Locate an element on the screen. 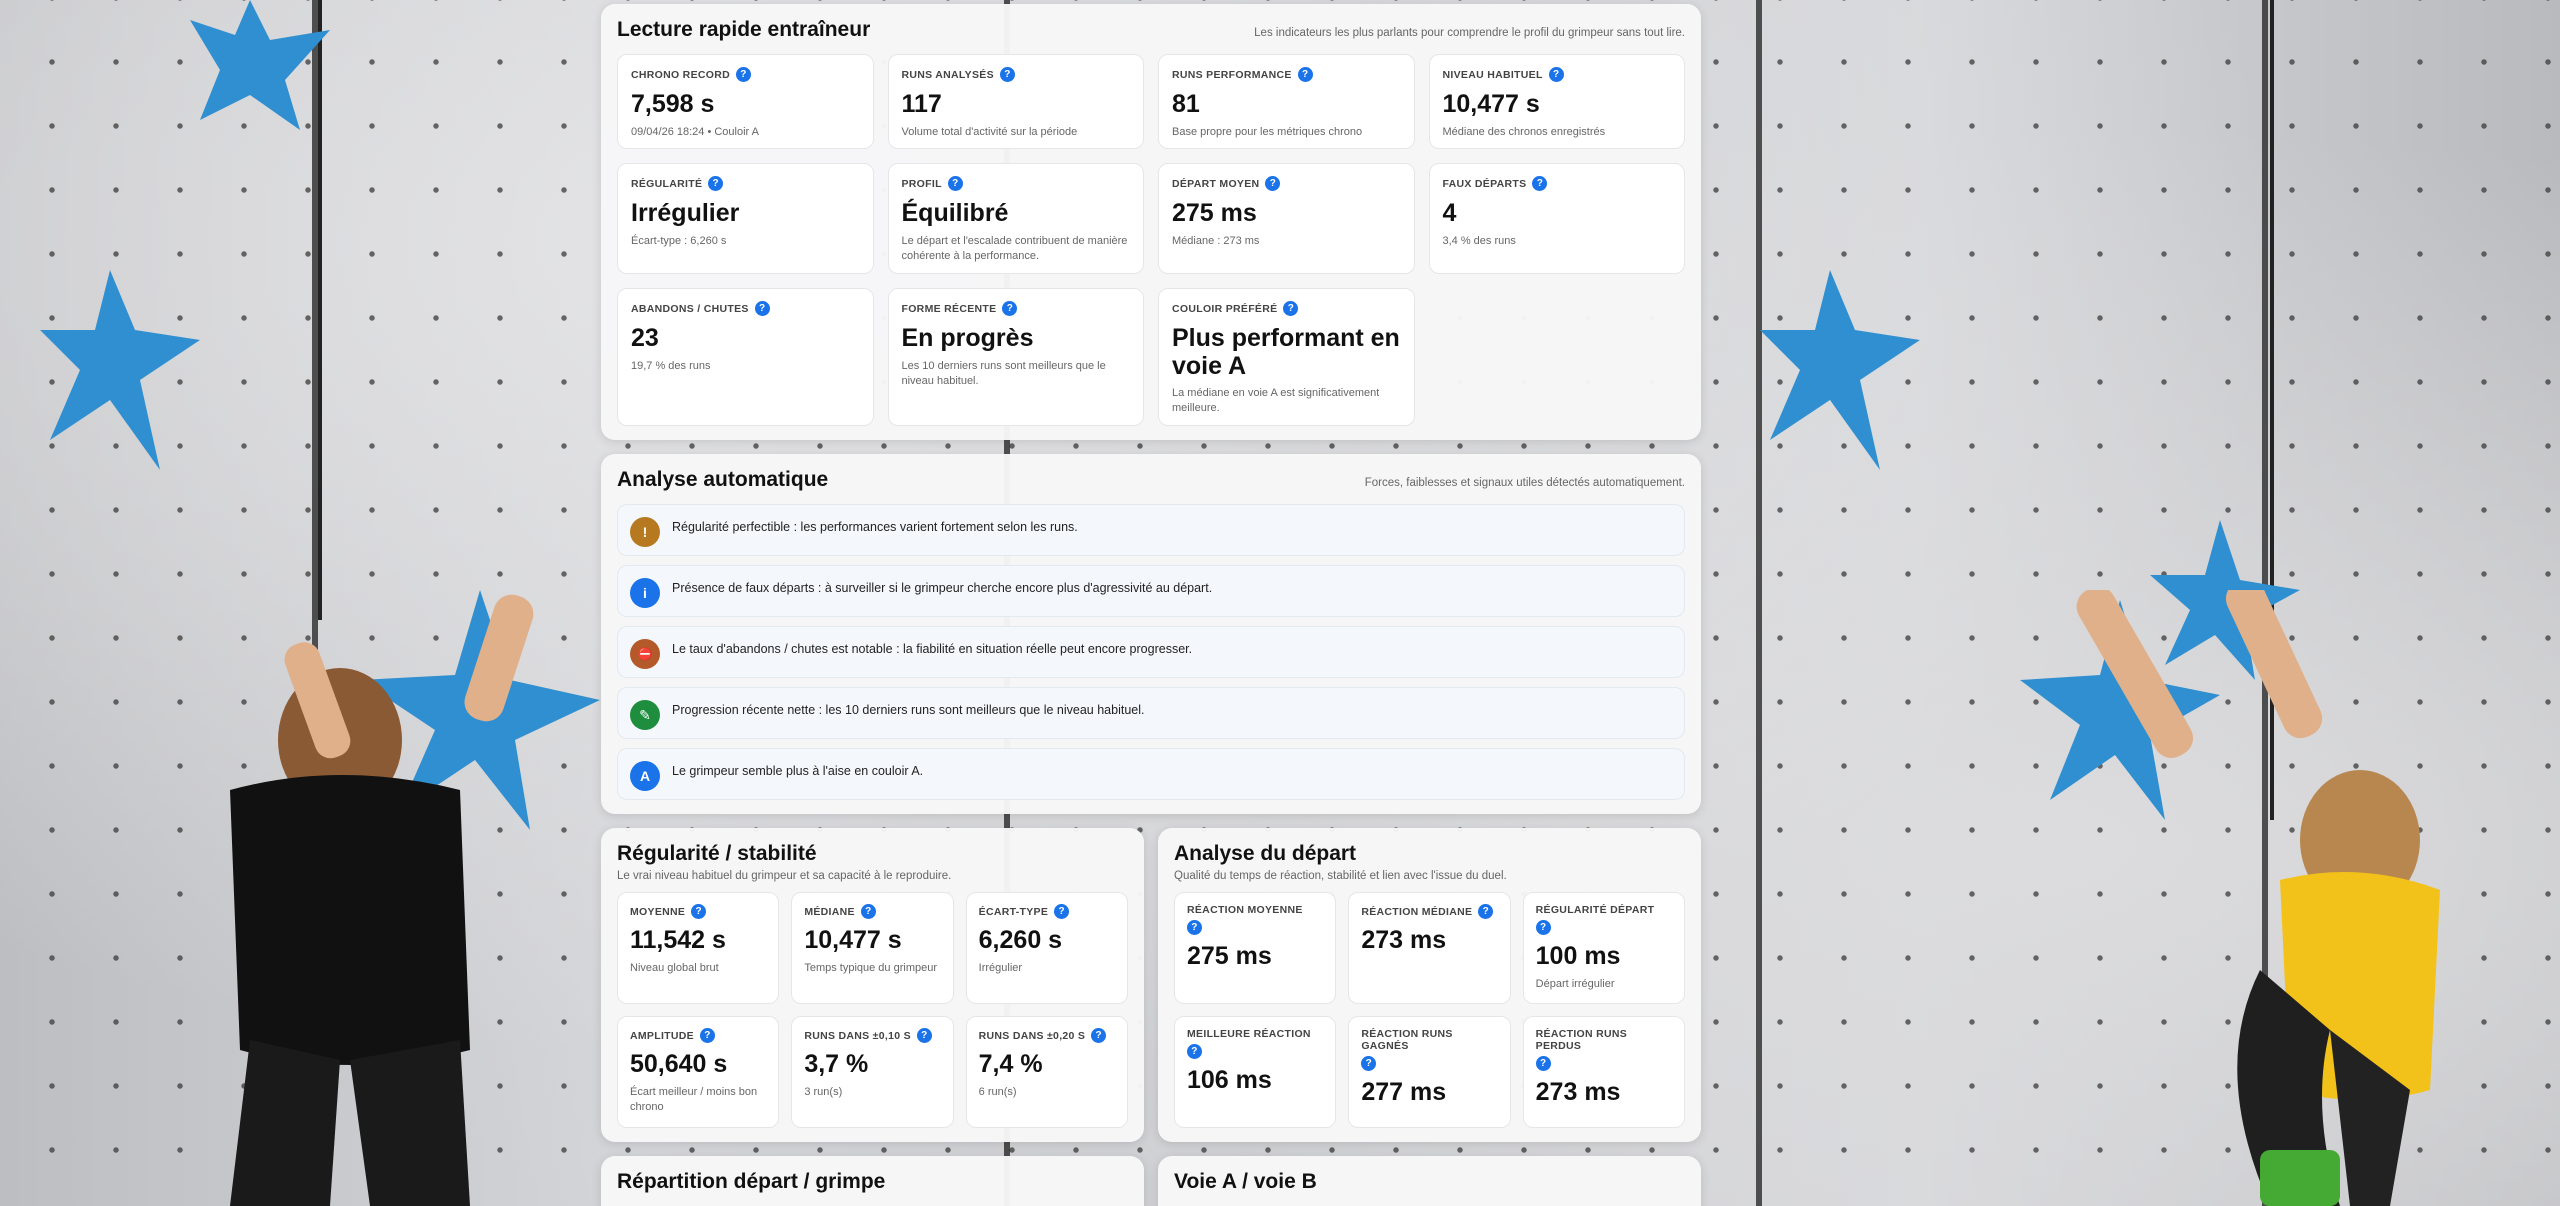 This screenshot has height=1206, width=2560. card-value: 7,598 s is located at coordinates (673, 104).